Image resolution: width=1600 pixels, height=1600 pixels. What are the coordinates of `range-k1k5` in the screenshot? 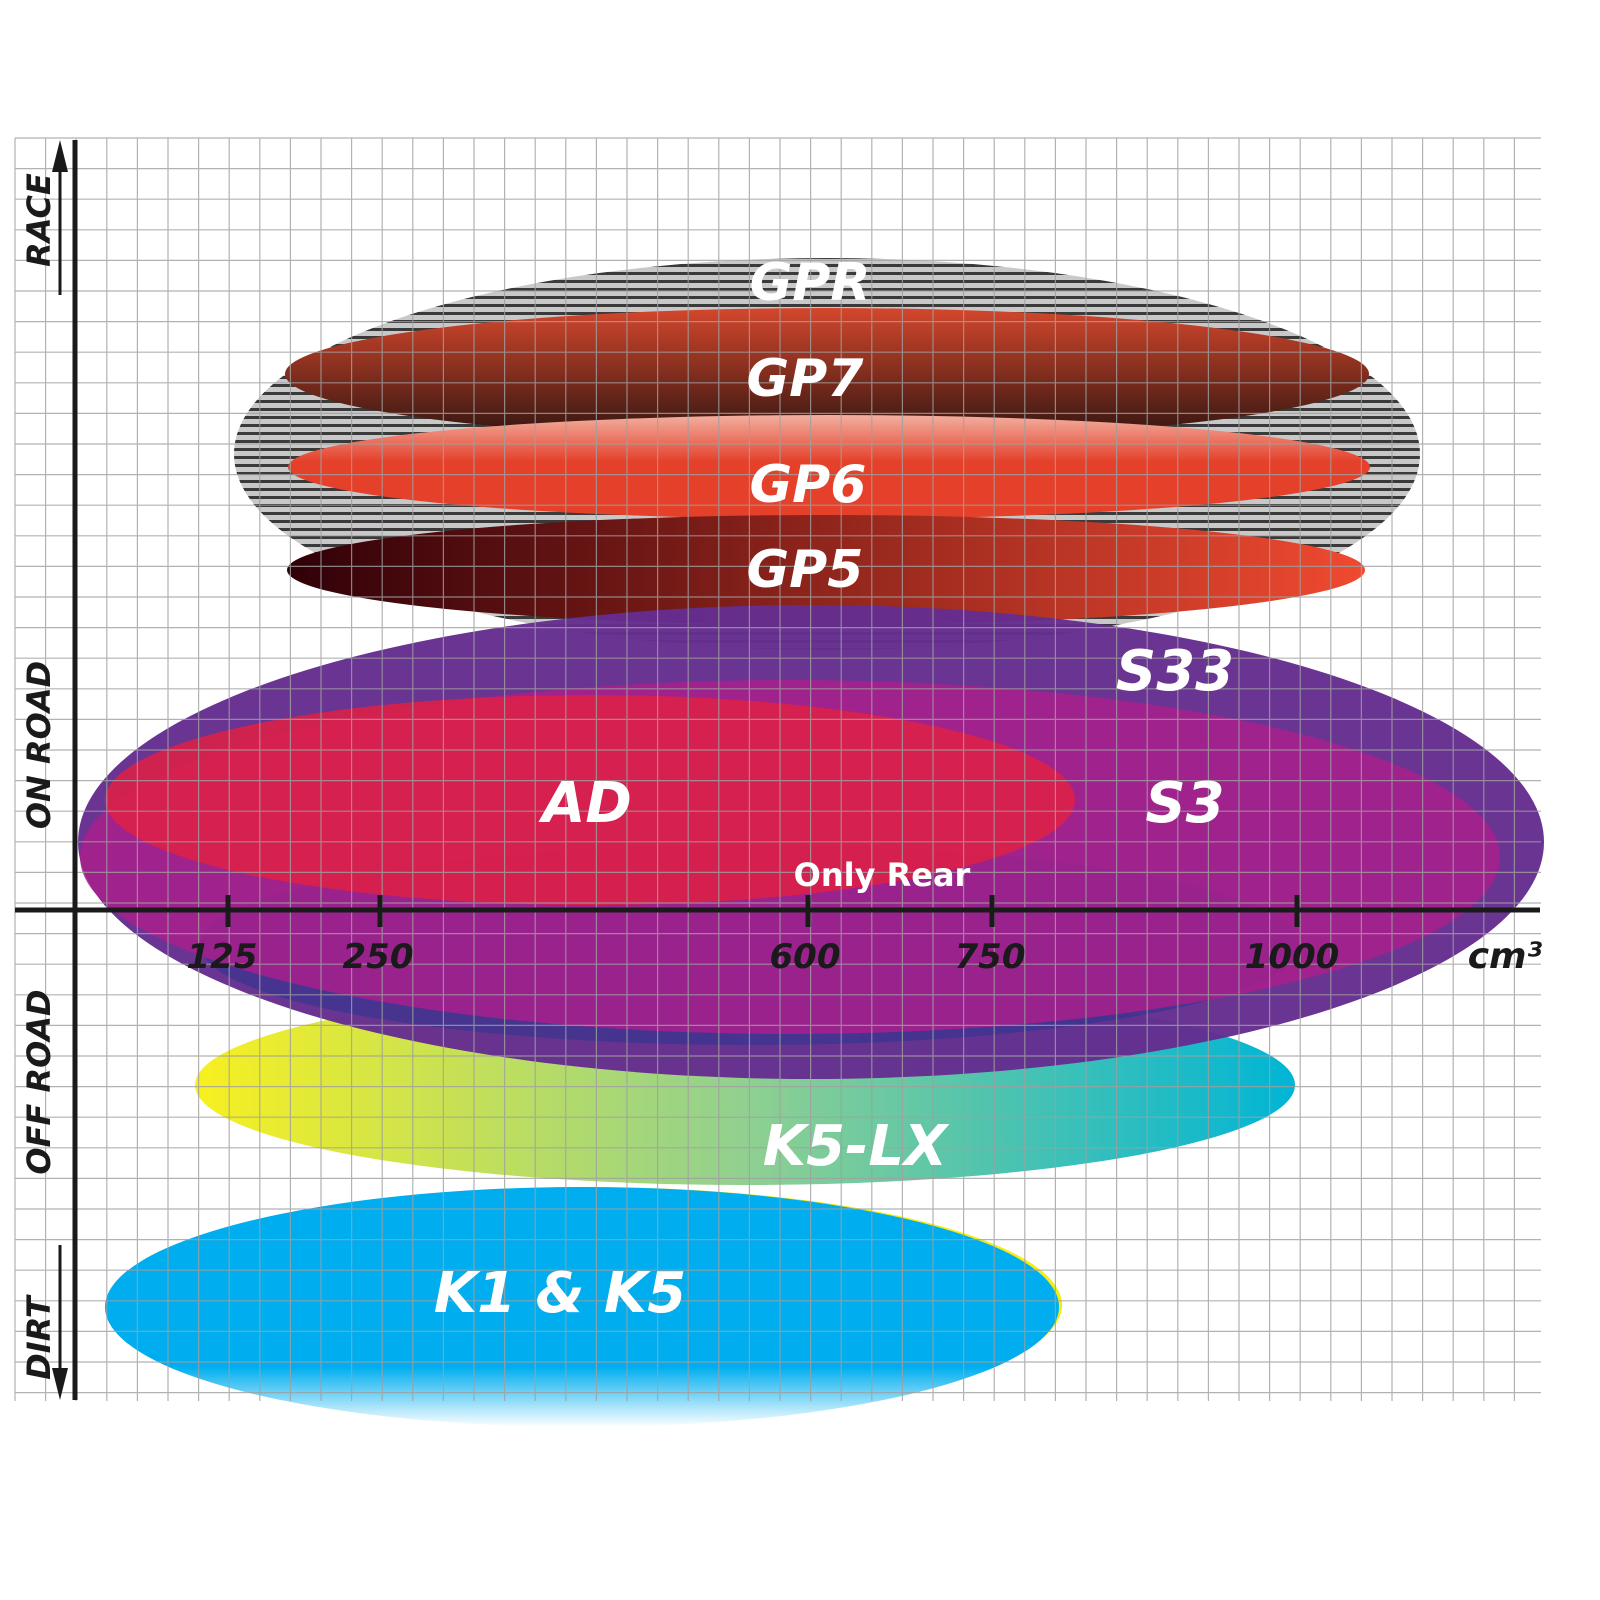 It's located at (582, 1307).